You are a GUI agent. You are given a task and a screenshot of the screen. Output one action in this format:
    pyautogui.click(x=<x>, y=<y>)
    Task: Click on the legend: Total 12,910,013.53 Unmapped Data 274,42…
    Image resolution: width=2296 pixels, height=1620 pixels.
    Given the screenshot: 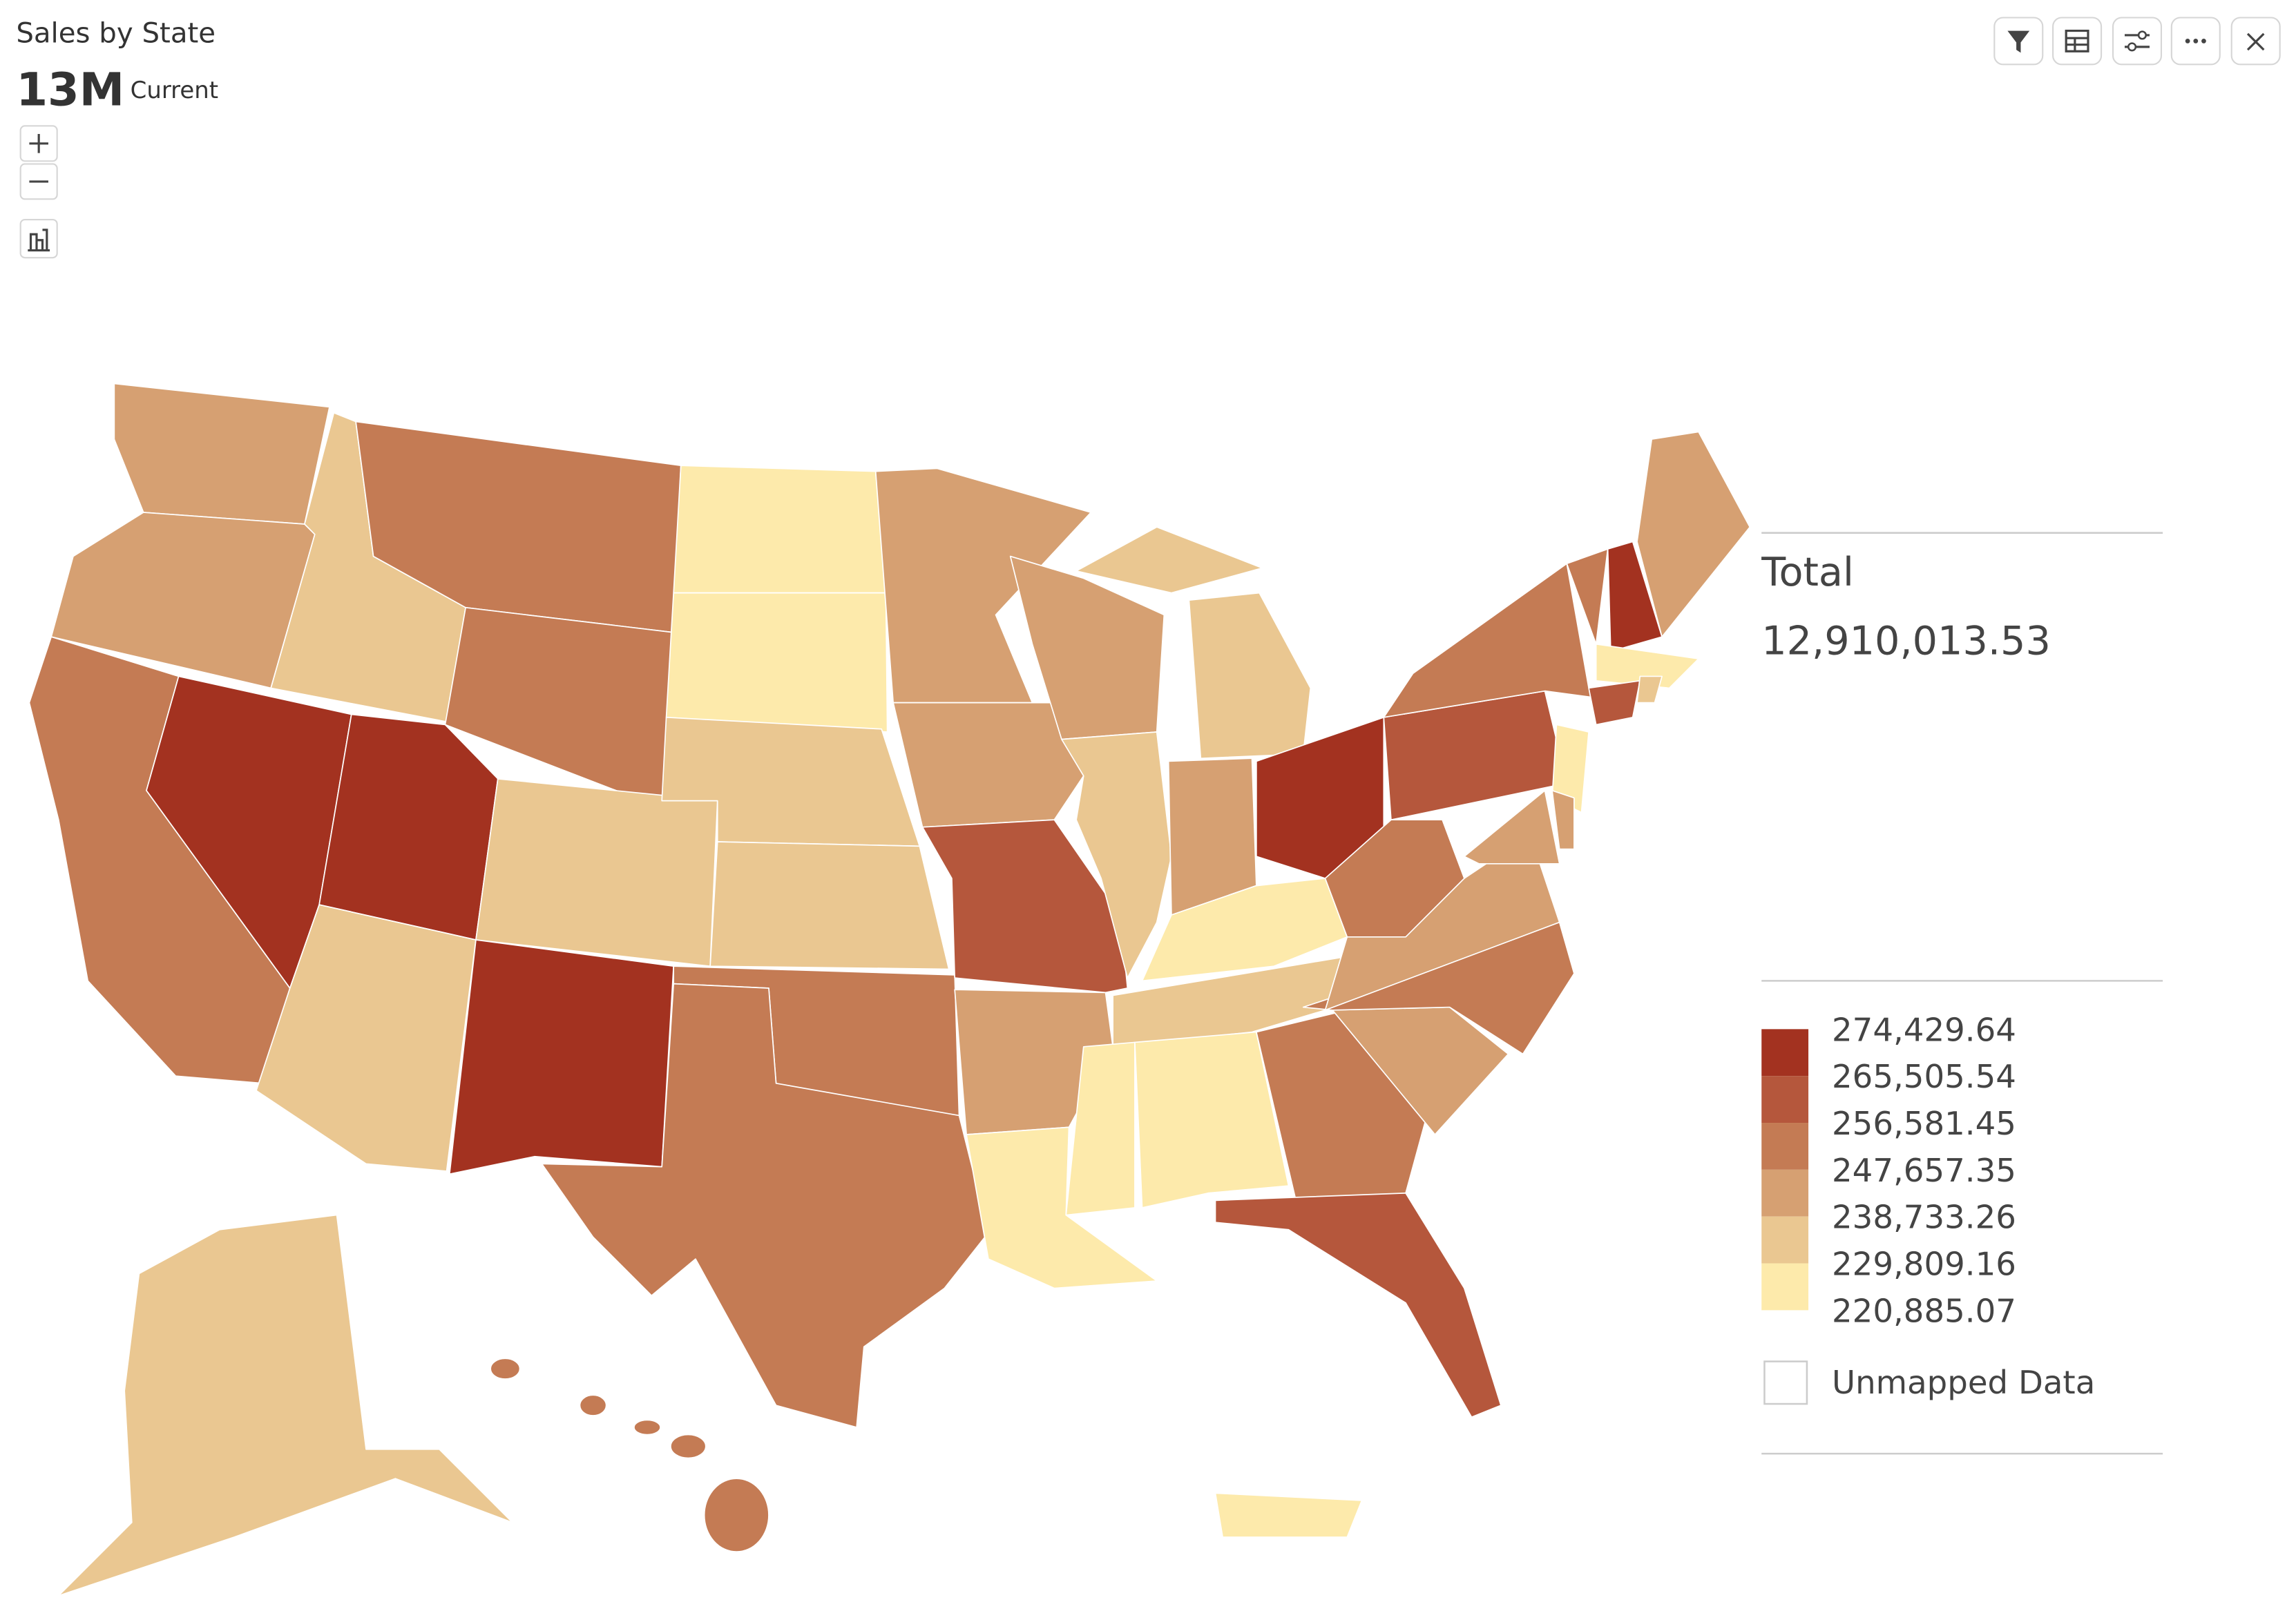 What is the action you would take?
    pyautogui.click(x=1962, y=993)
    